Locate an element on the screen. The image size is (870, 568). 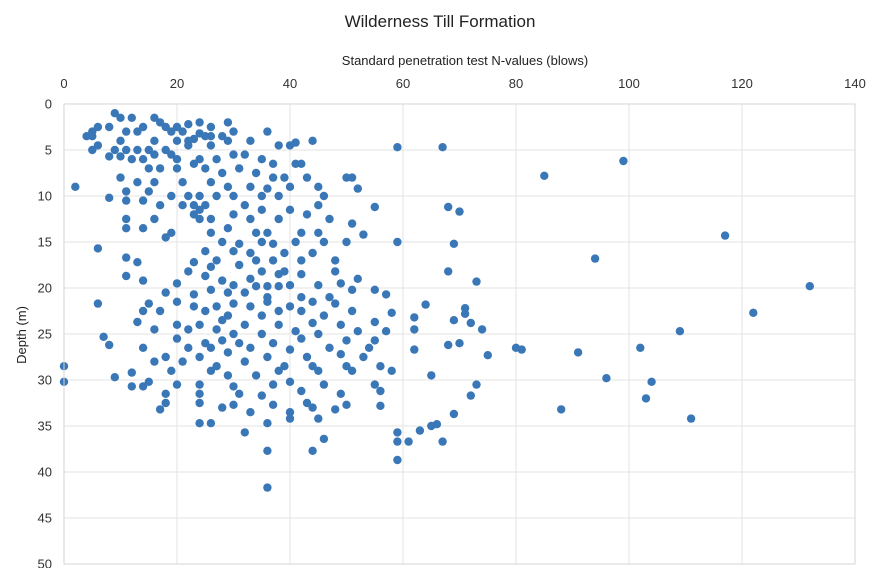
y-tick-label: 15 is located at coordinates (45, 242).